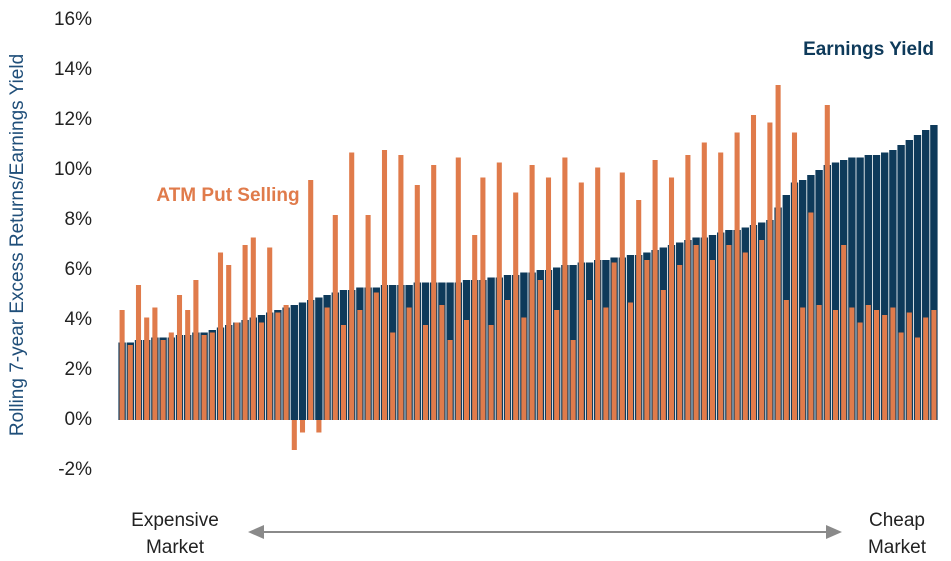 The height and width of the screenshot is (561, 951). What do you see at coordinates (79, 369) in the screenshot?
I see `y-tick-label: 2%` at bounding box center [79, 369].